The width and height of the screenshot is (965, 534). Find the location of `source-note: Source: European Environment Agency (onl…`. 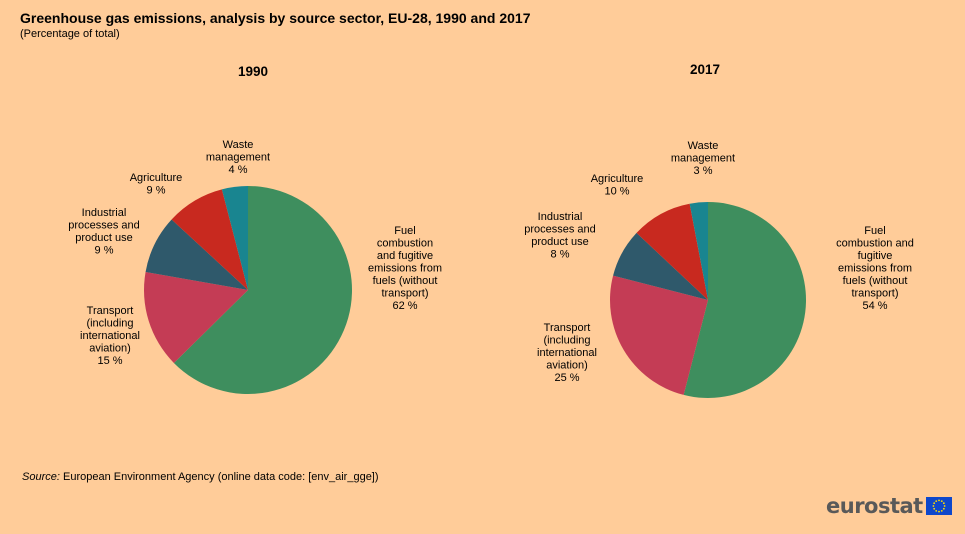

source-note: Source: European Environment Agency (onl… is located at coordinates (200, 477).